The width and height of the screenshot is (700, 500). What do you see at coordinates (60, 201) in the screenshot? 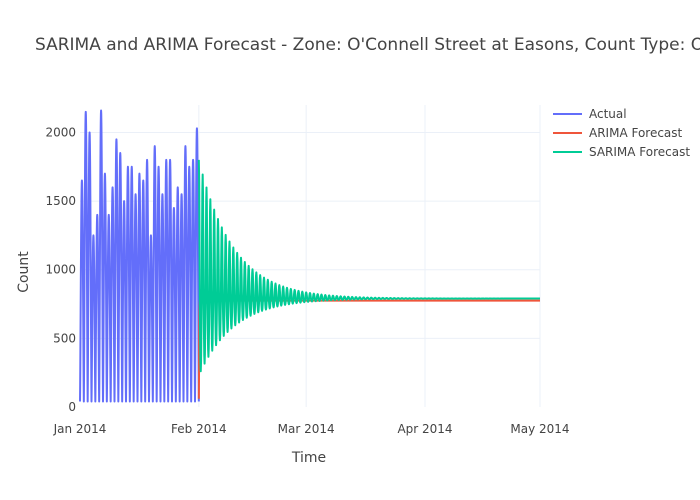
I see `y-tick-label: 1500` at bounding box center [60, 201].